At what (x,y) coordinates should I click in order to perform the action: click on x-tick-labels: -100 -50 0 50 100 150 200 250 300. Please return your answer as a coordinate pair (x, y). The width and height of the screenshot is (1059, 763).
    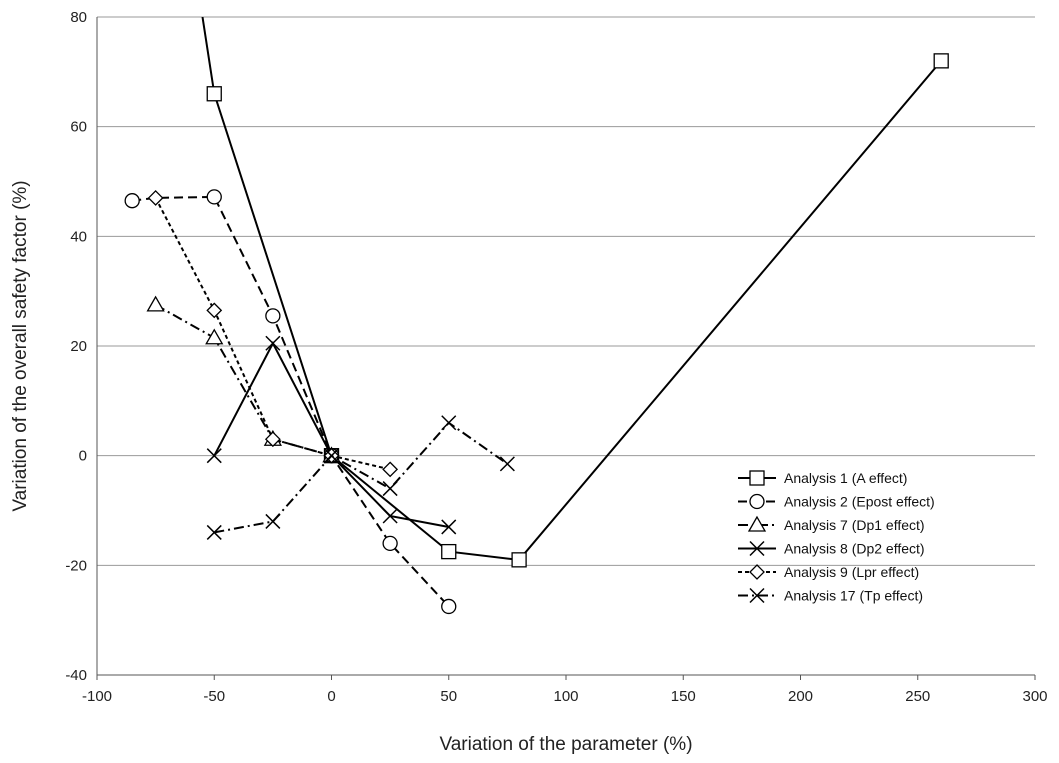
    Looking at the image, I should click on (565, 696).